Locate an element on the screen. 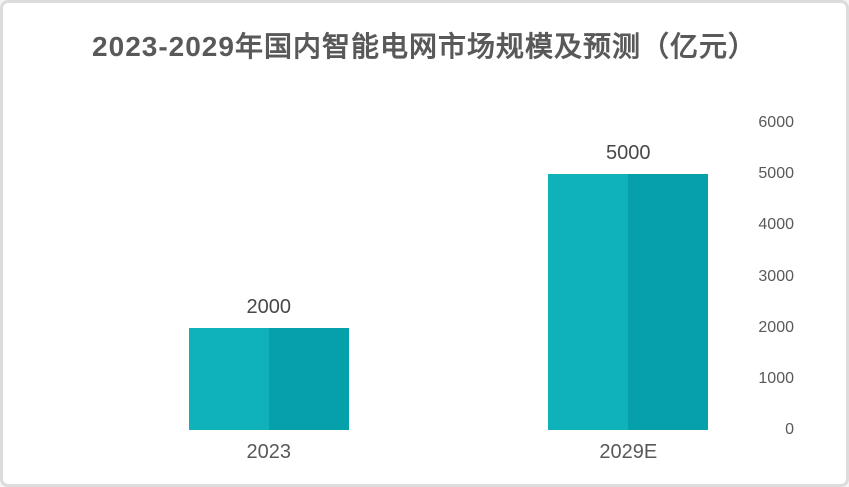 The height and width of the screenshot is (487, 849). y-axis-tick-label: 0 is located at coordinates (789, 429).